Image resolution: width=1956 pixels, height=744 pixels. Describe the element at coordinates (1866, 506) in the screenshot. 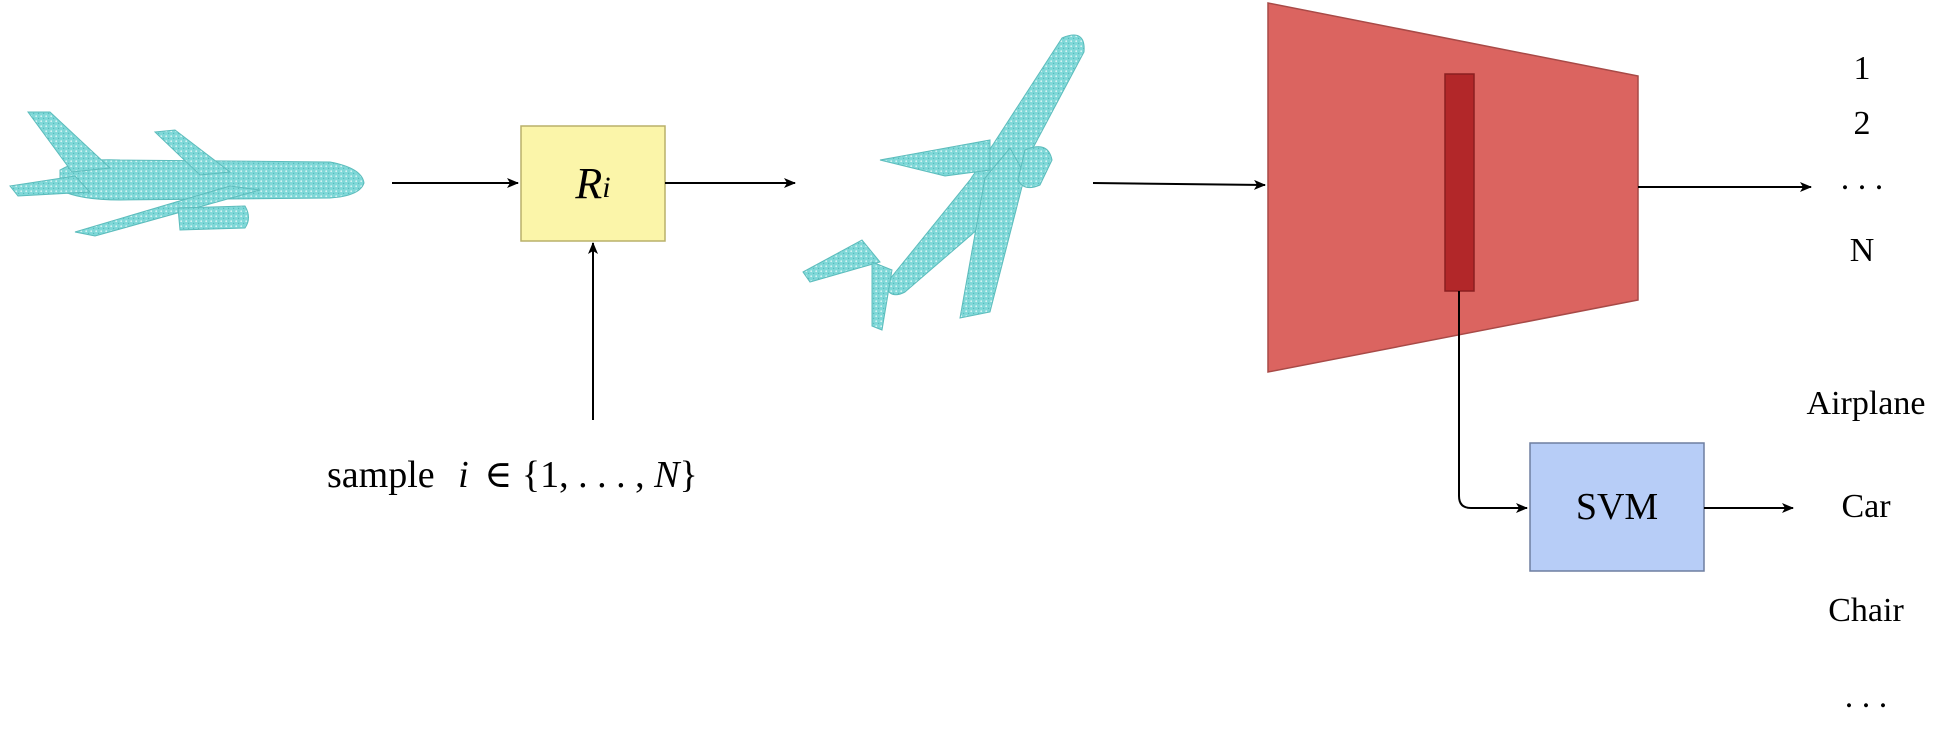

I see `class-output-car: Car` at that location.